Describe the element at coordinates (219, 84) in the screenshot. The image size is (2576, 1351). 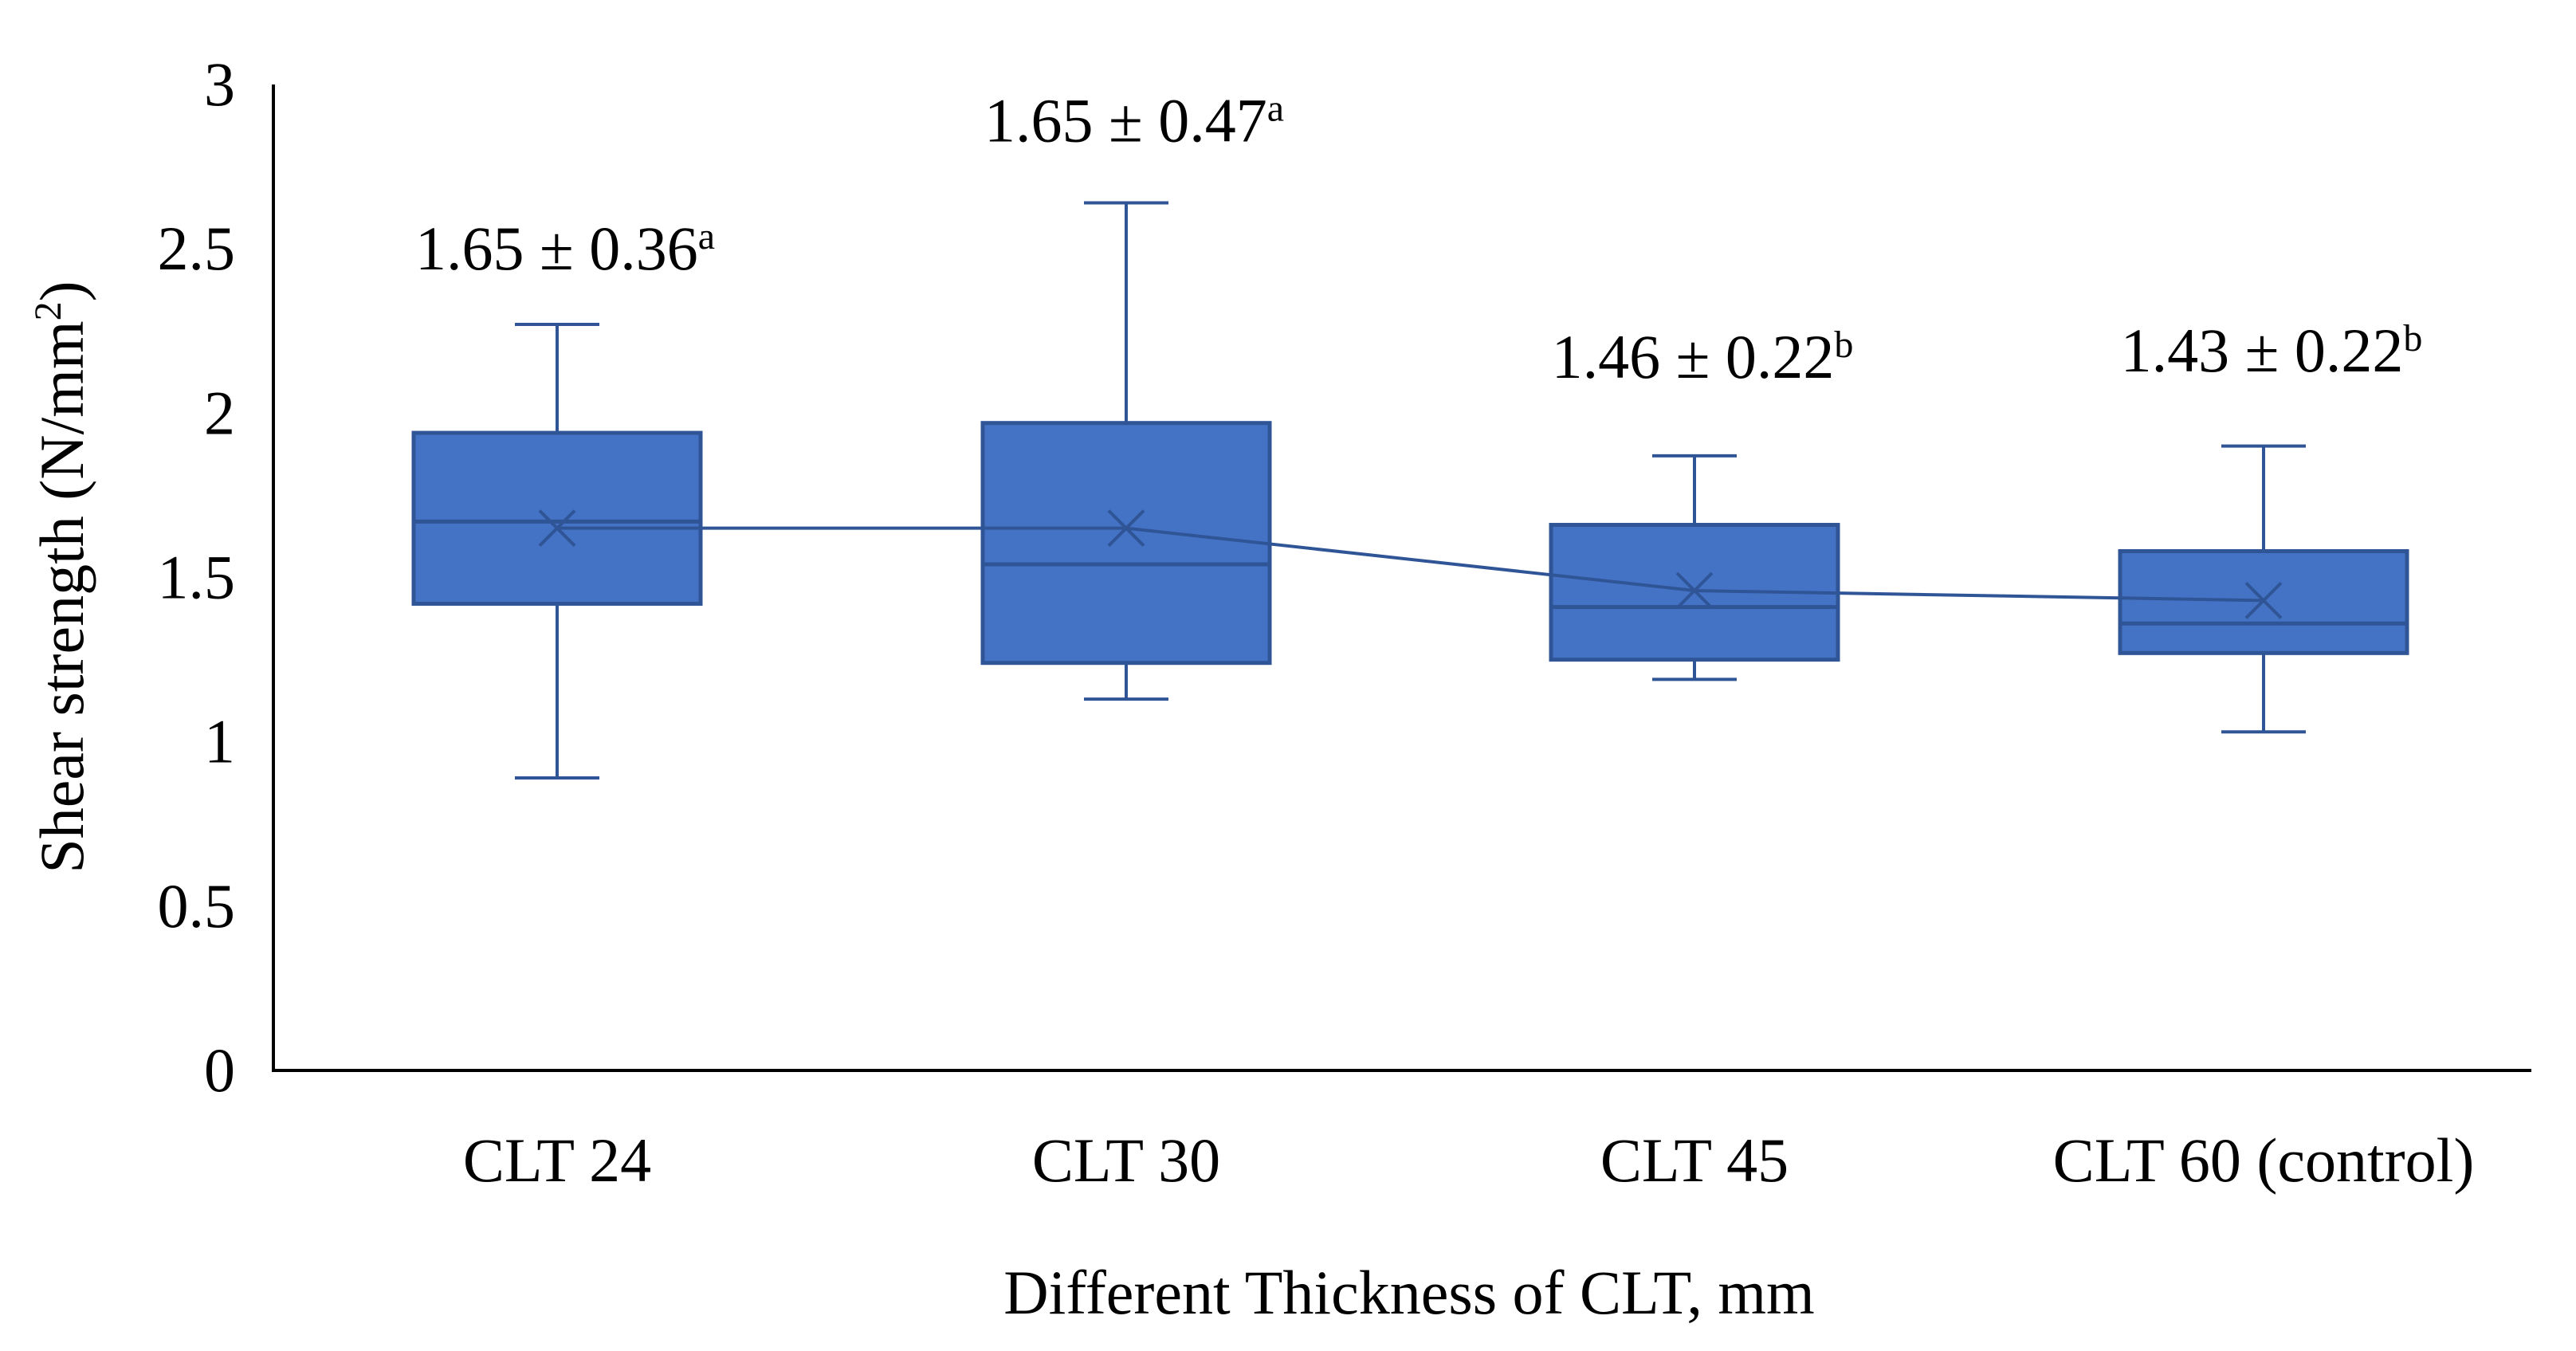
I see `y-tick-label: 3` at that location.